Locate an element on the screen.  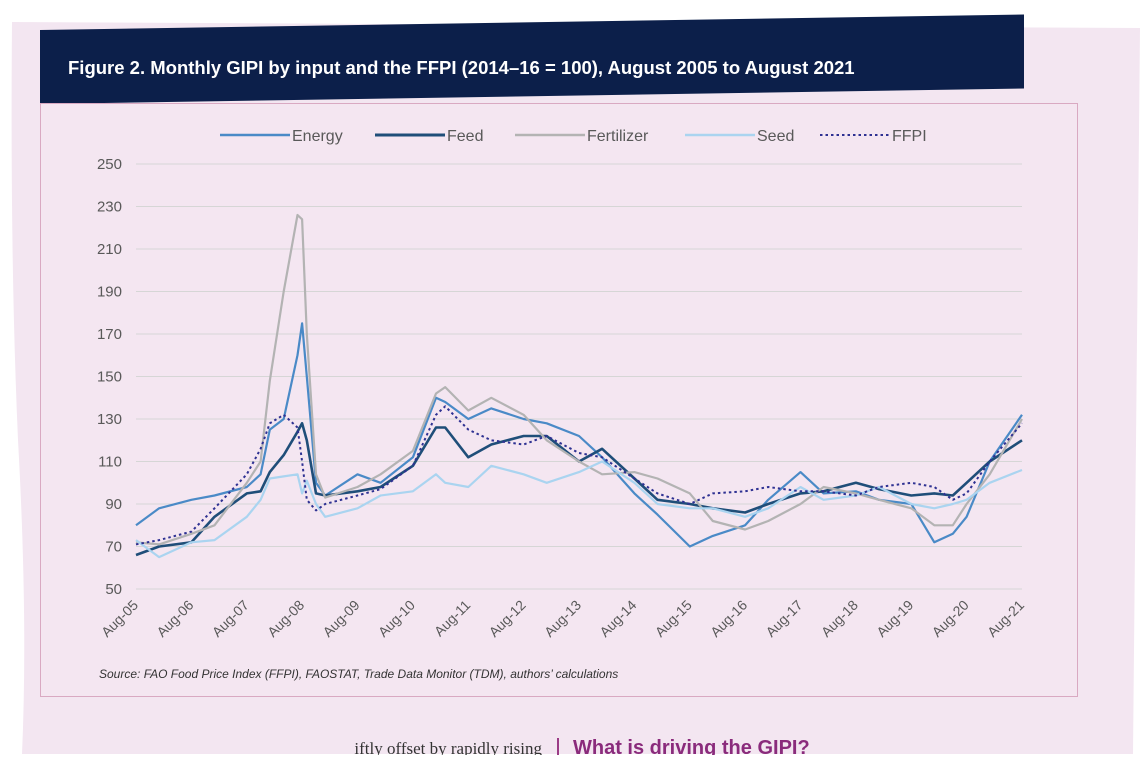
y-tick-label: 170 is located at coordinates (109, 334).